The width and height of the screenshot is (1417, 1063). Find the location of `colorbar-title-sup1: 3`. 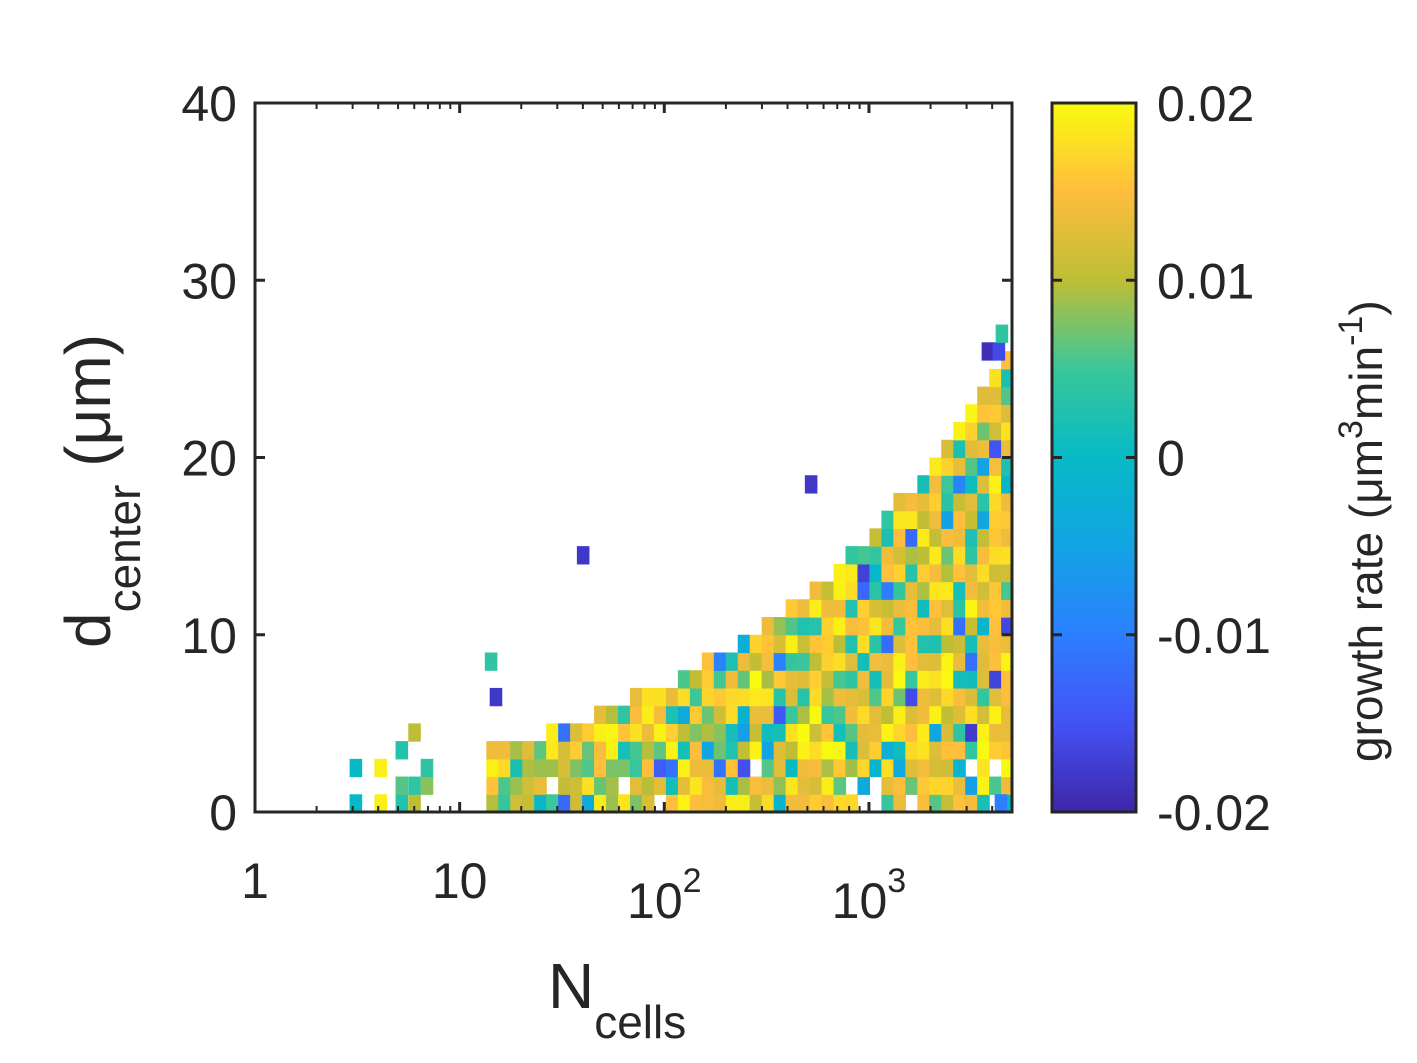

colorbar-title-sup1: 3 is located at coordinates (1351, 429).